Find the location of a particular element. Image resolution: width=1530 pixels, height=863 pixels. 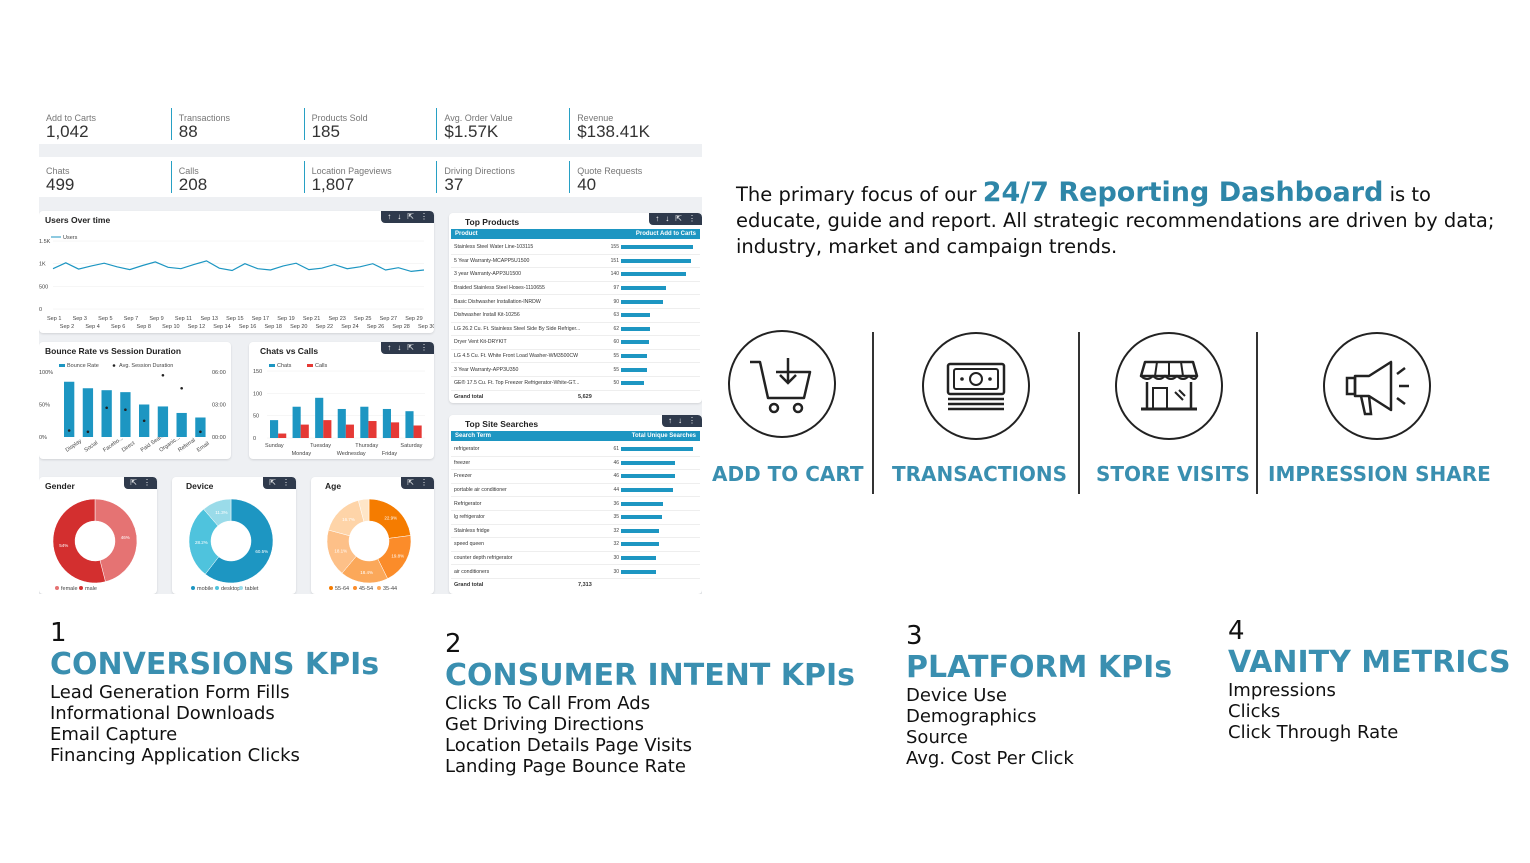

table-row: counter depth refrigerator 30 is located at coordinates (575, 559).